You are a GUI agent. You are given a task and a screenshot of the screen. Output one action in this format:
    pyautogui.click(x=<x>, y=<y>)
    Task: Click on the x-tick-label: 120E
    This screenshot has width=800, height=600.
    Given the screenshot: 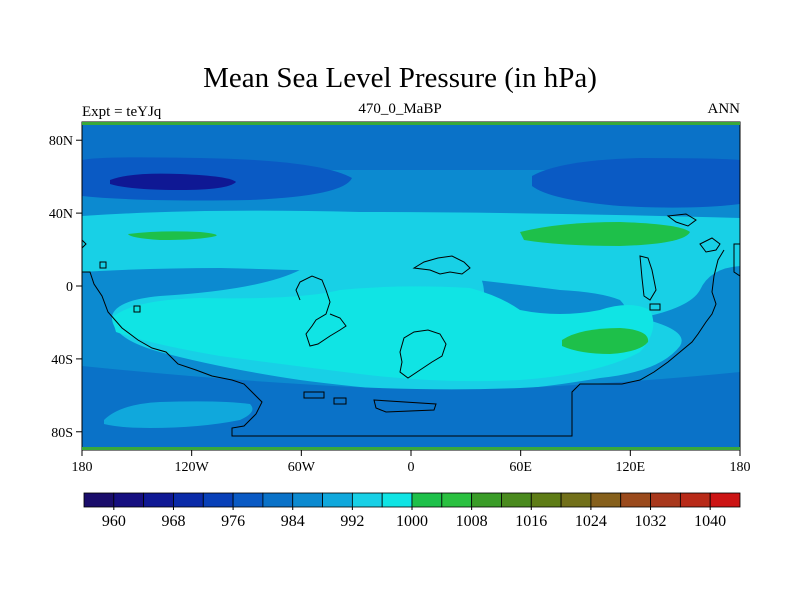 What is the action you would take?
    pyautogui.click(x=631, y=467)
    